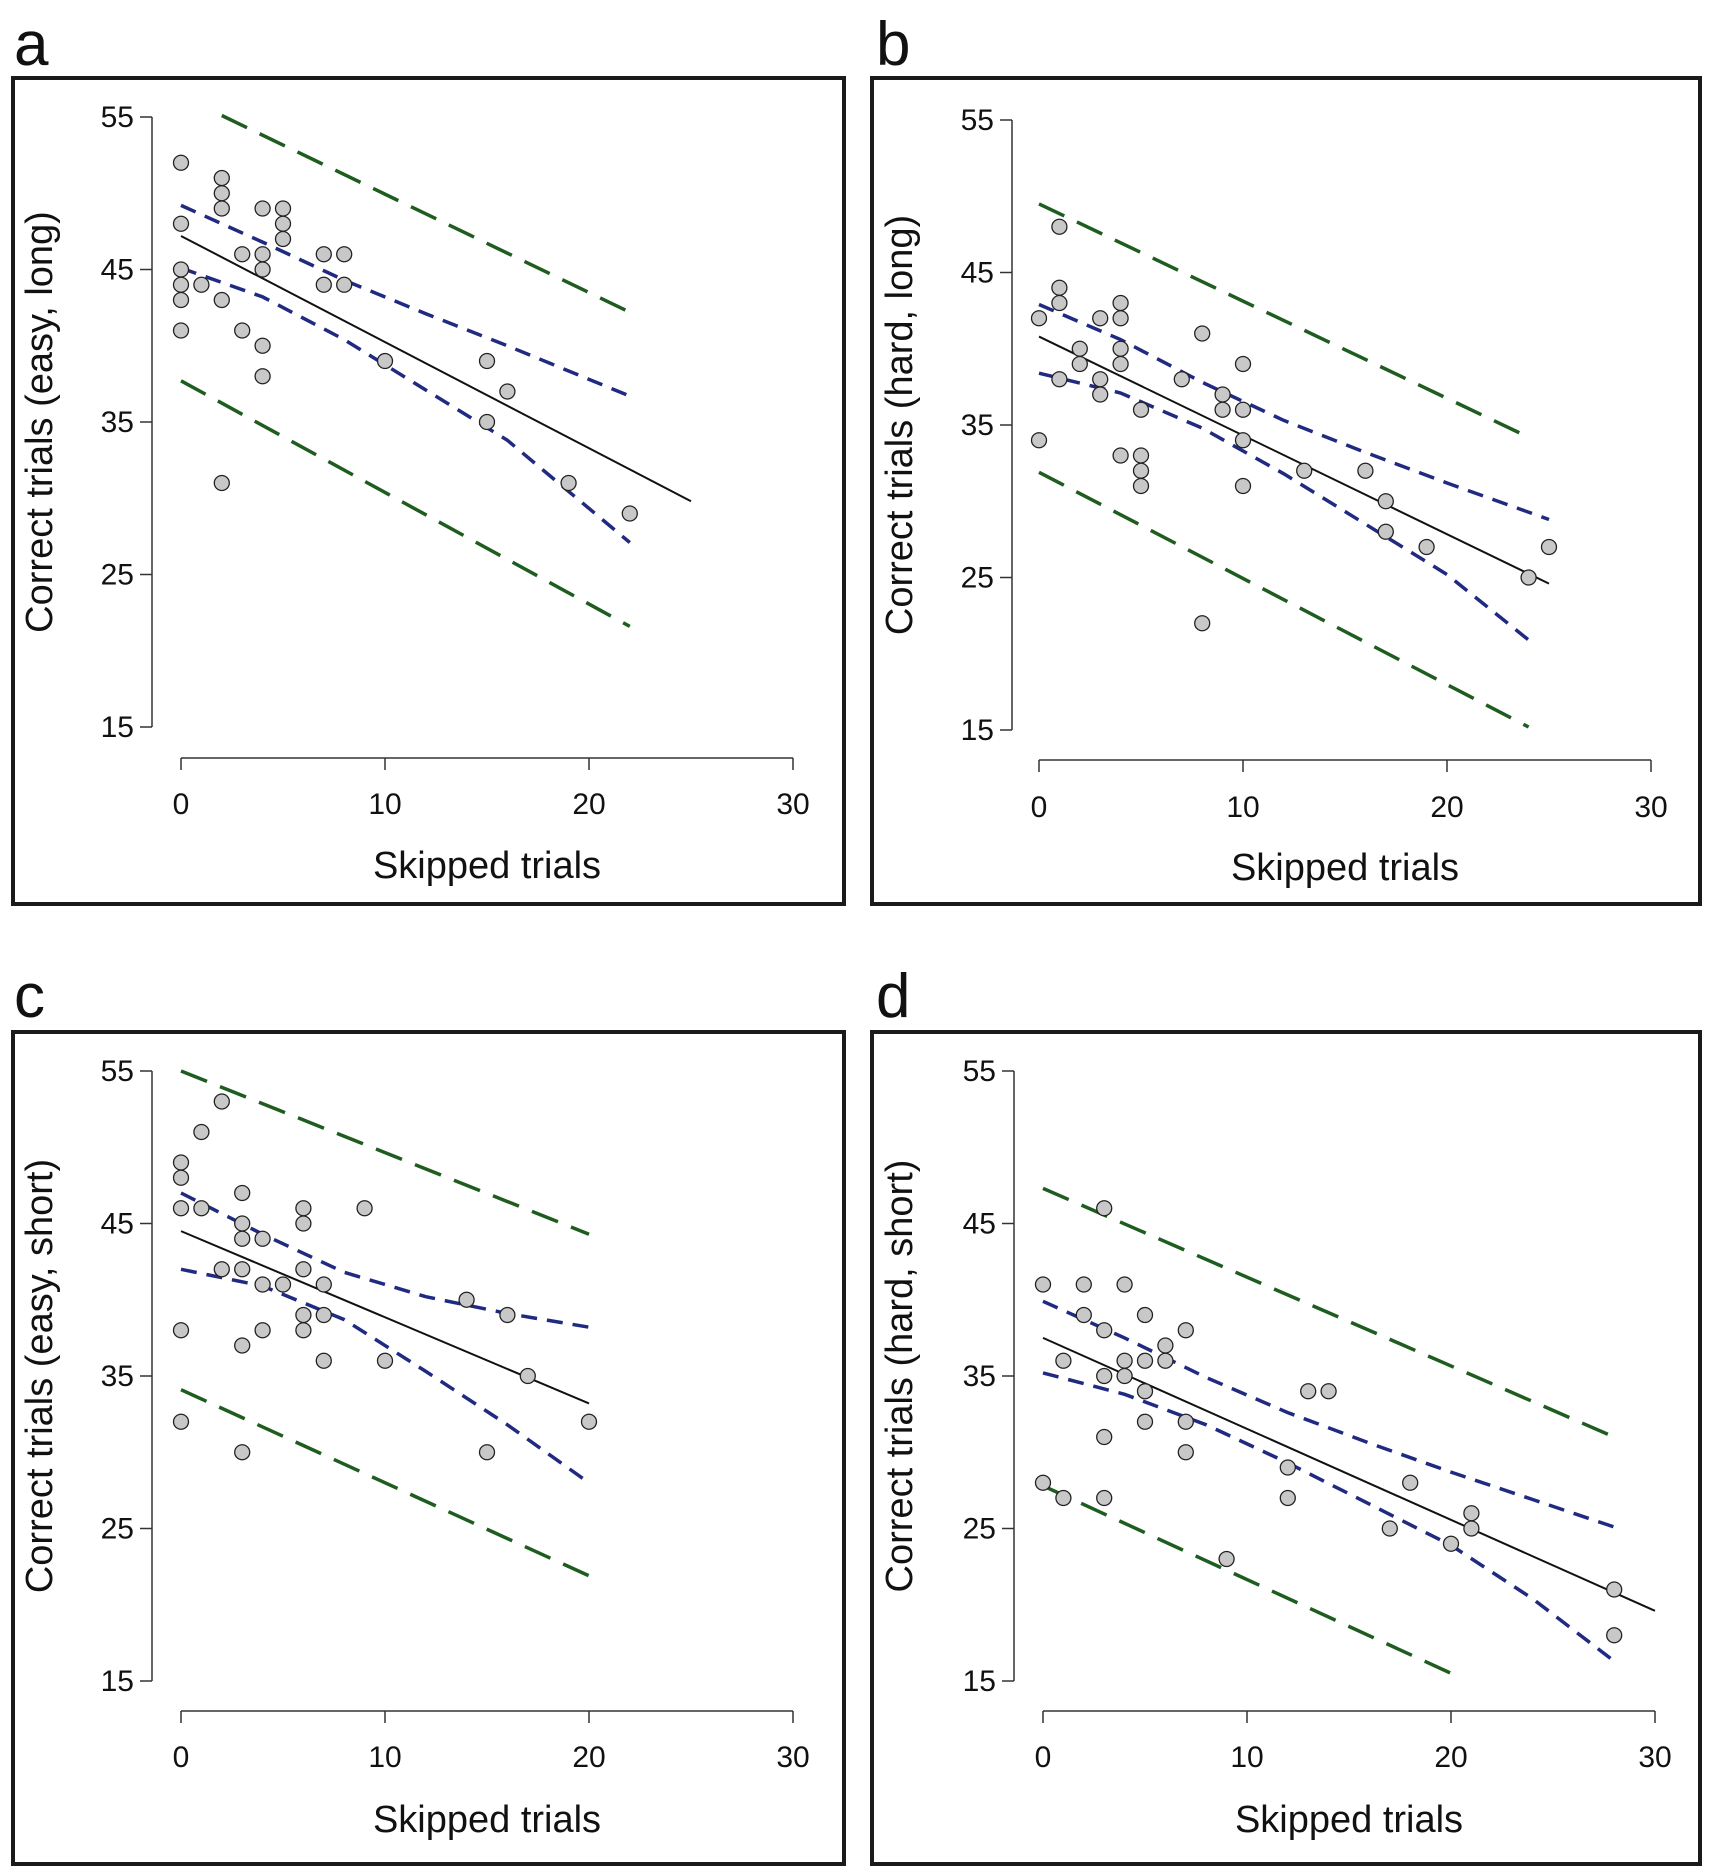 This screenshot has width=1713, height=1876. I want to click on y-tick-label-a: 35, so click(117, 422).